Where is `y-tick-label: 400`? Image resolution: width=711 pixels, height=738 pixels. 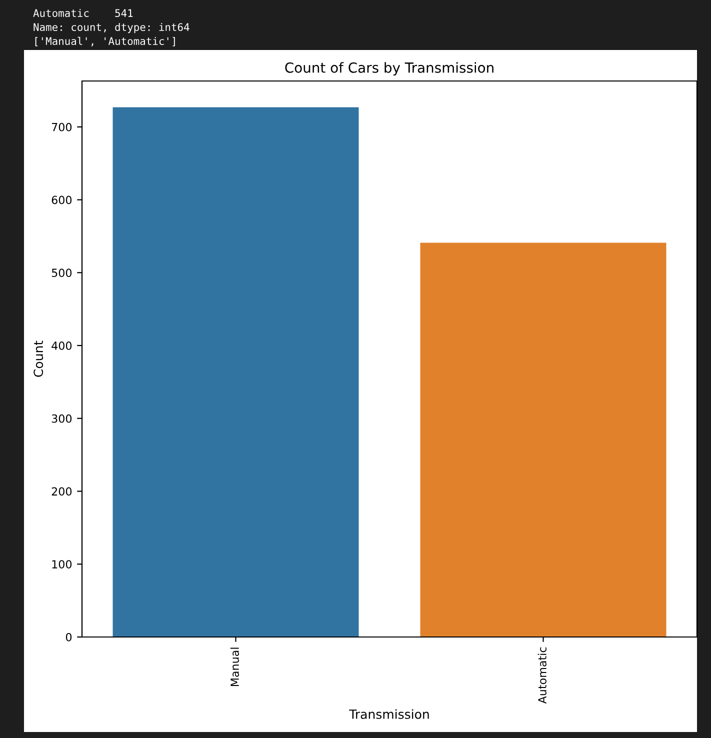
y-tick-label: 400 is located at coordinates (62, 345).